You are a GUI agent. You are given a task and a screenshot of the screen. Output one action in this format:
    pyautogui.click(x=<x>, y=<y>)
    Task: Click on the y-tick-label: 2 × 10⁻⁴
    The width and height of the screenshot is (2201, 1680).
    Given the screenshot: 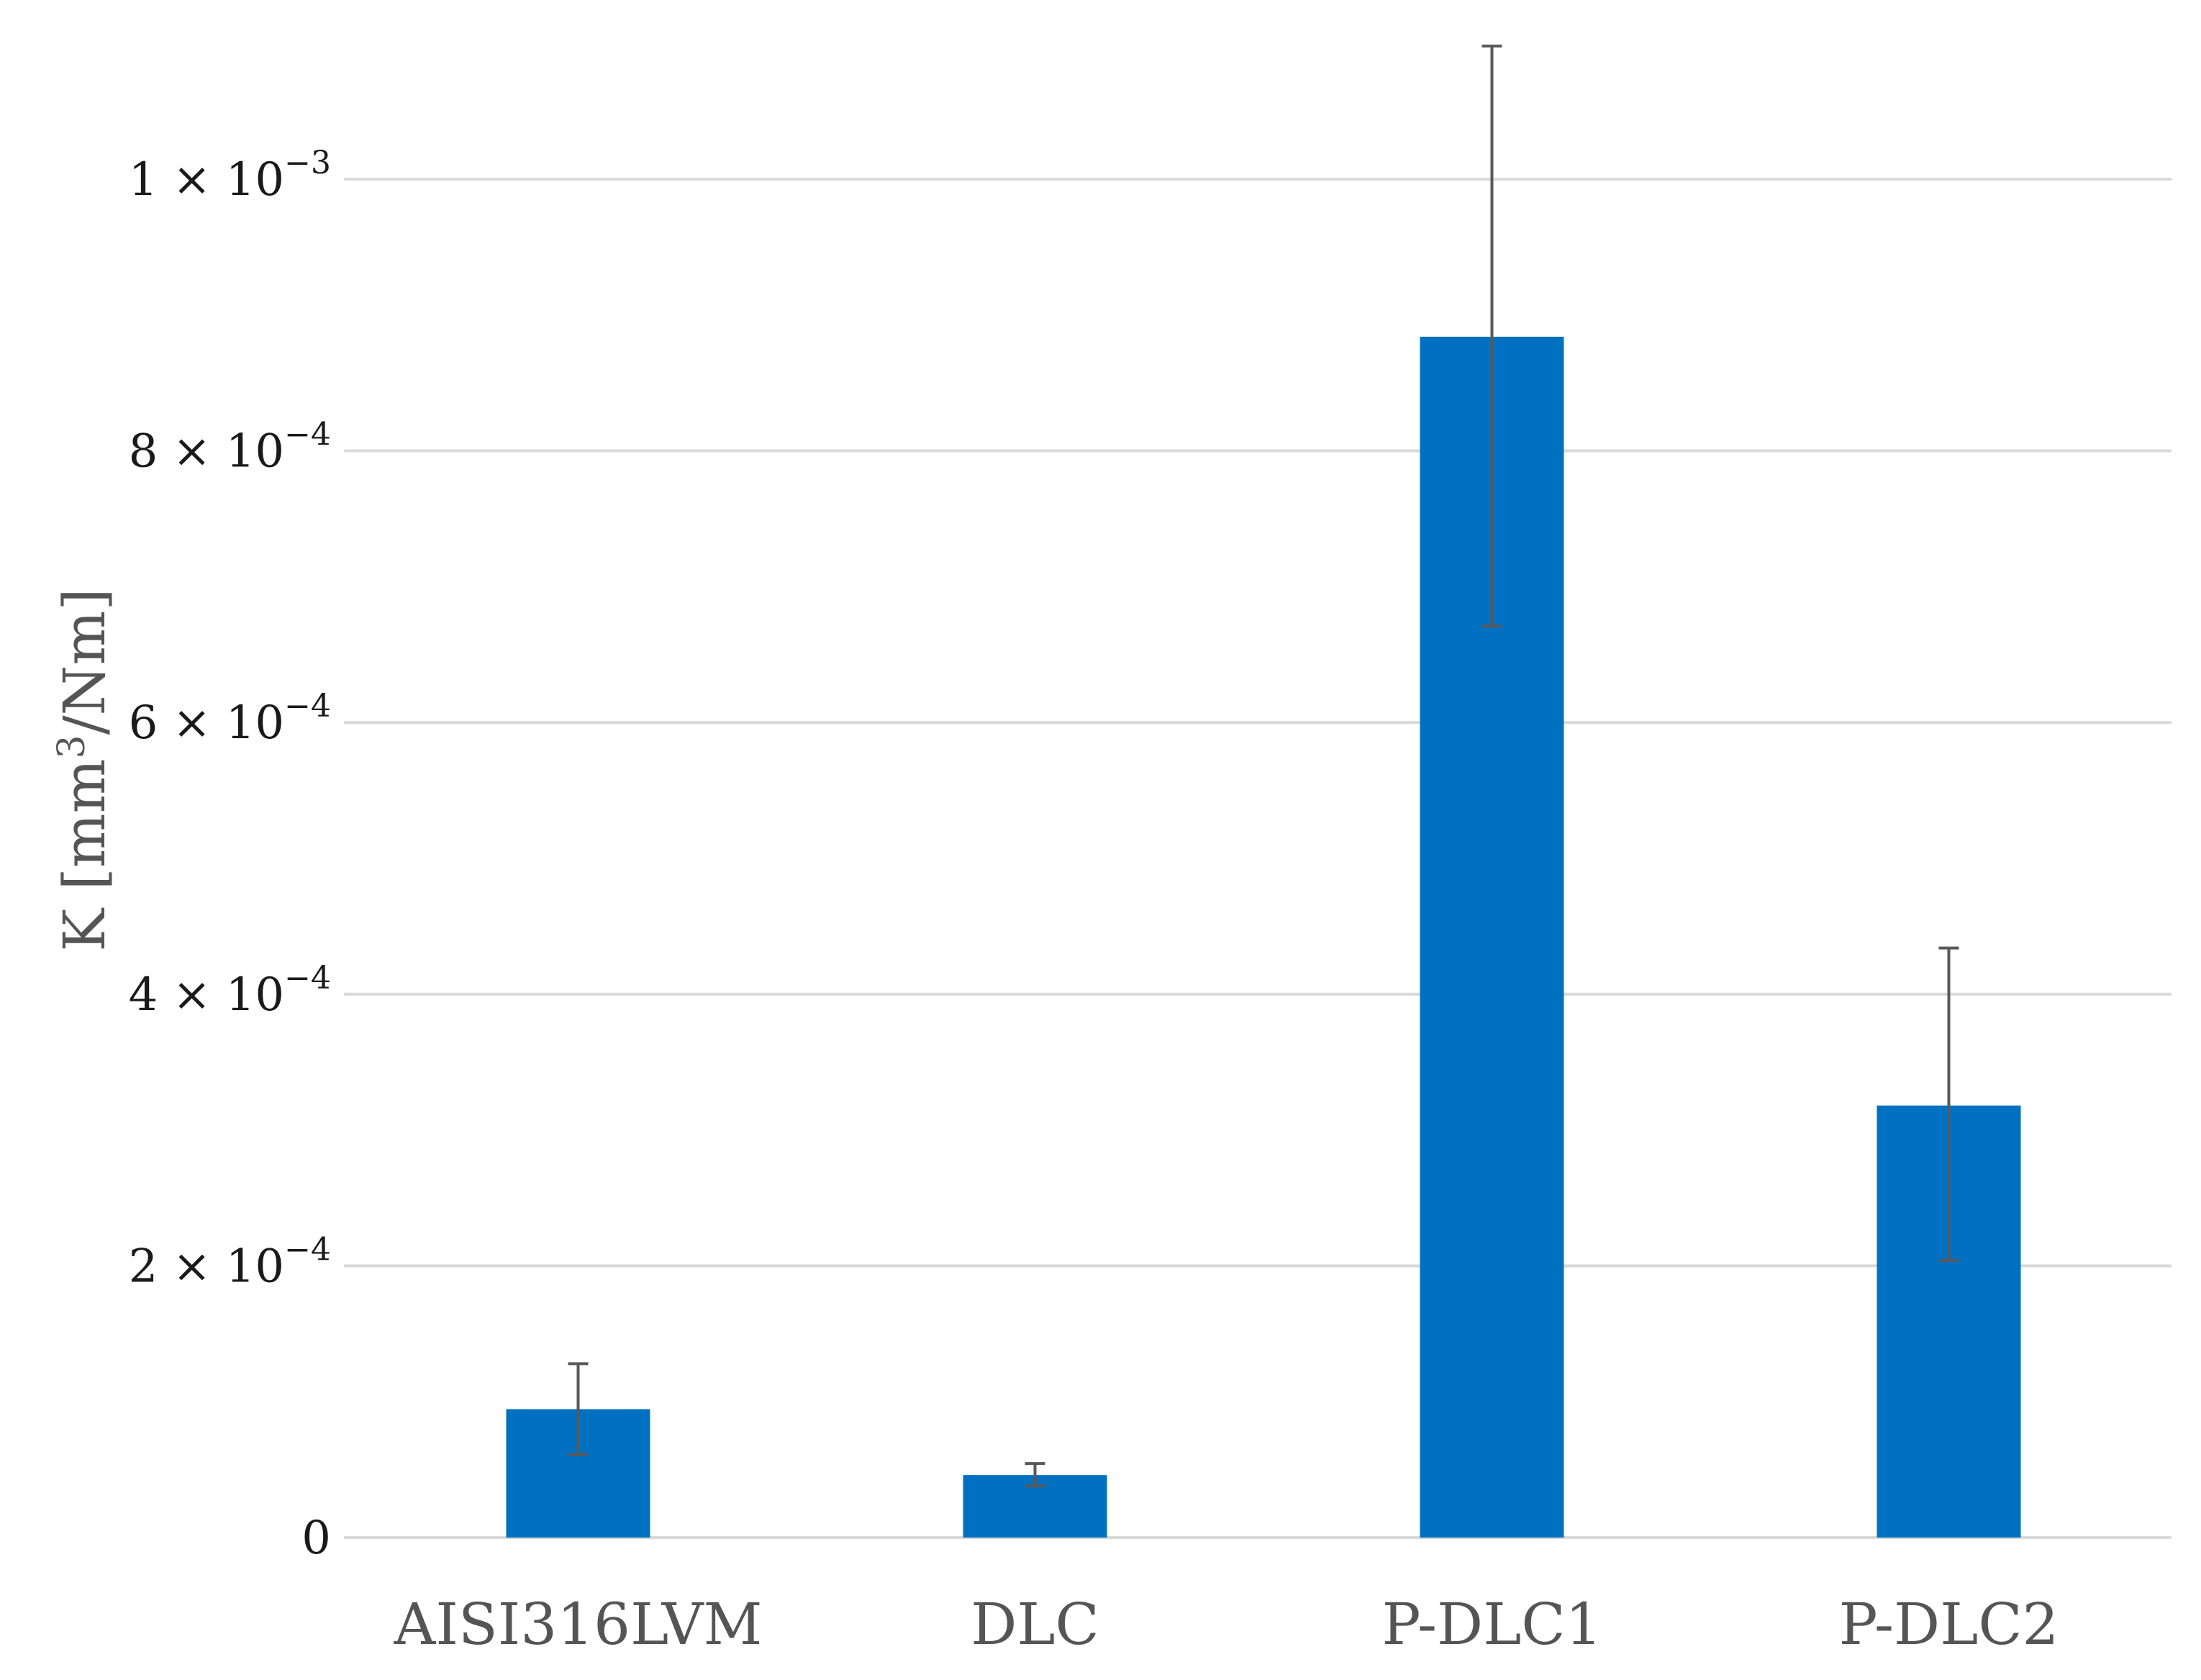 What is the action you would take?
    pyautogui.click(x=230, y=1262)
    